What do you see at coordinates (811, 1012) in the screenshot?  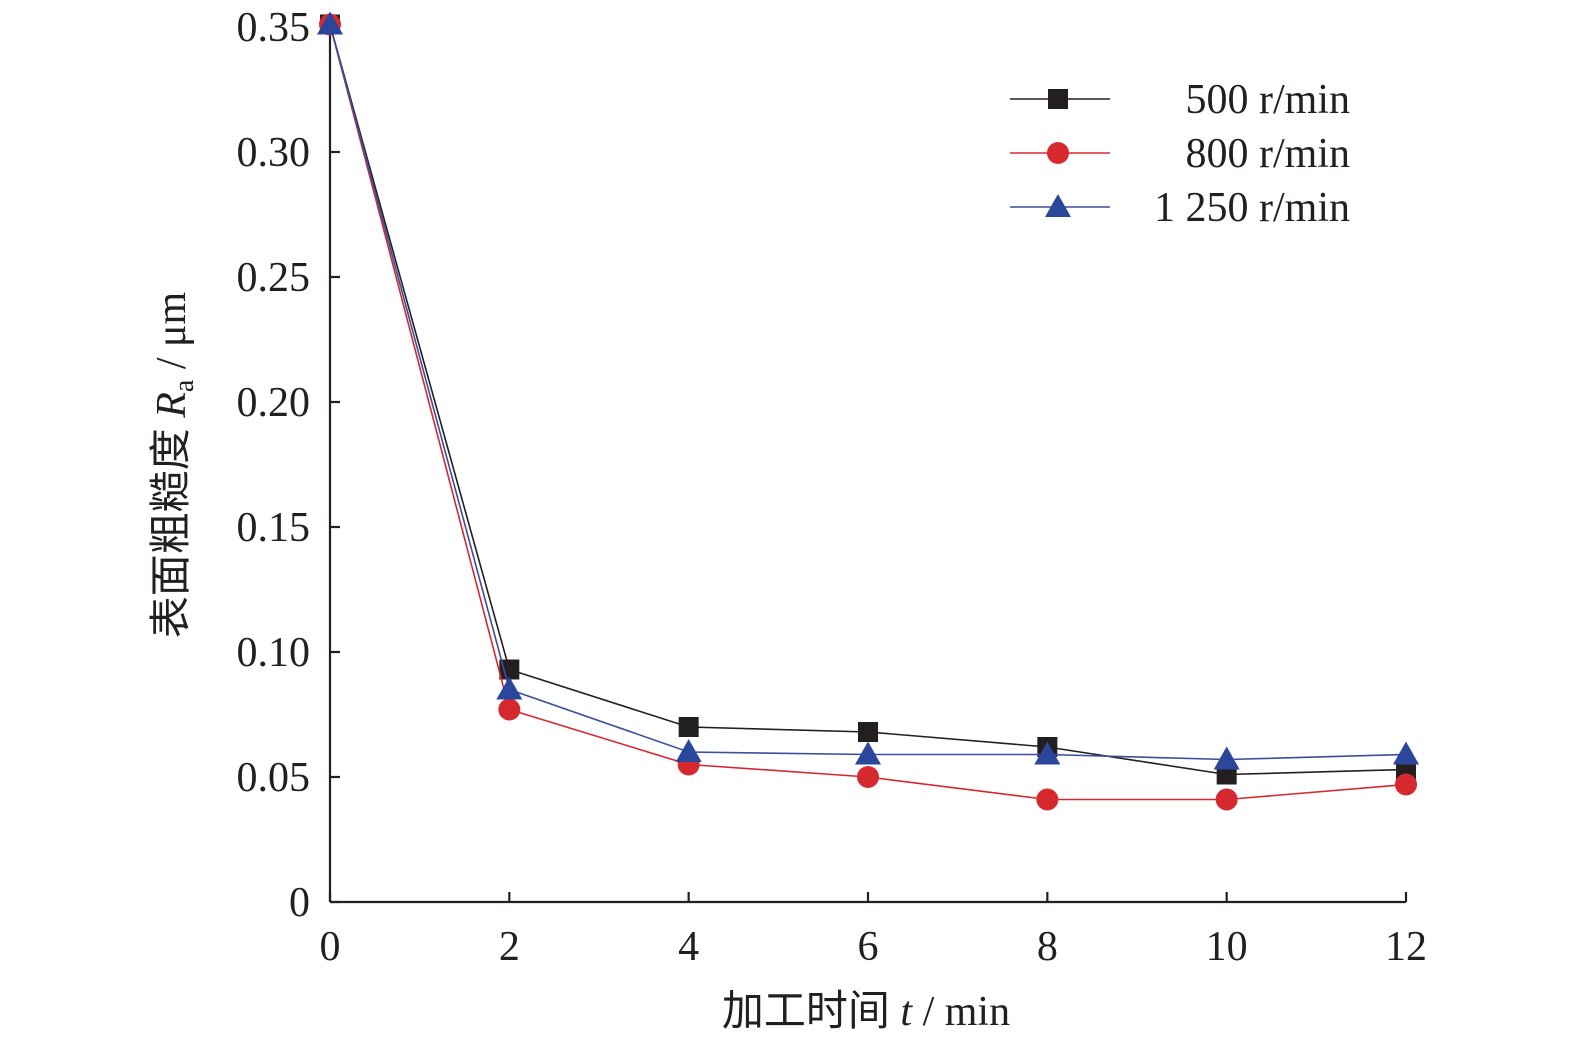 I see `x-axis-label-prefix: 加工时间` at bounding box center [811, 1012].